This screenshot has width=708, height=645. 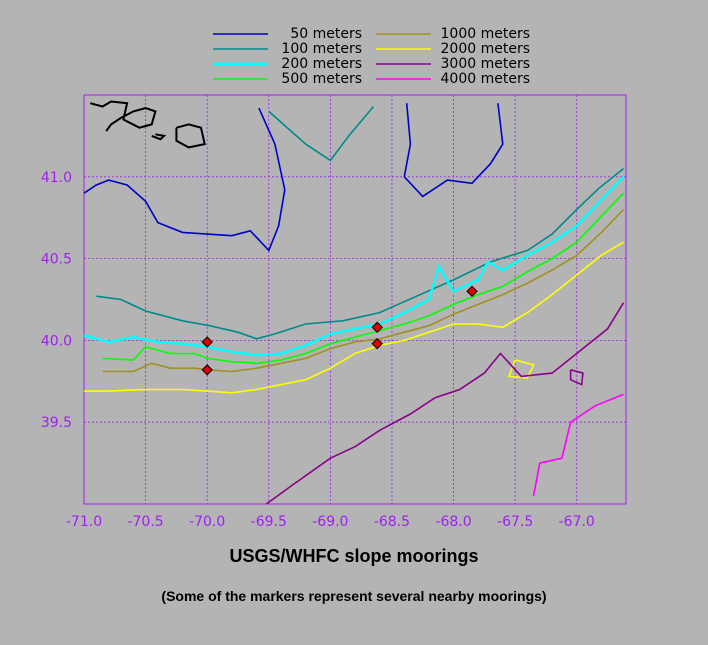 What do you see at coordinates (207, 522) in the screenshot?
I see `x-tick-label: -70.0` at bounding box center [207, 522].